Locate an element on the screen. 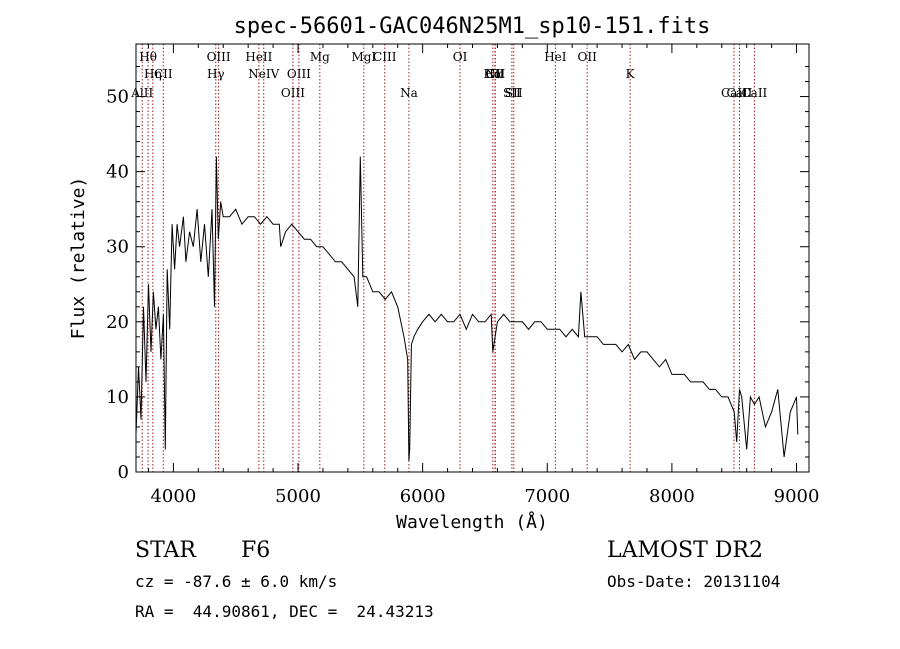 This screenshot has width=900, height=649. sky-coordinates: RA = 44.90861, DEC = 24.43213 is located at coordinates (284, 611).